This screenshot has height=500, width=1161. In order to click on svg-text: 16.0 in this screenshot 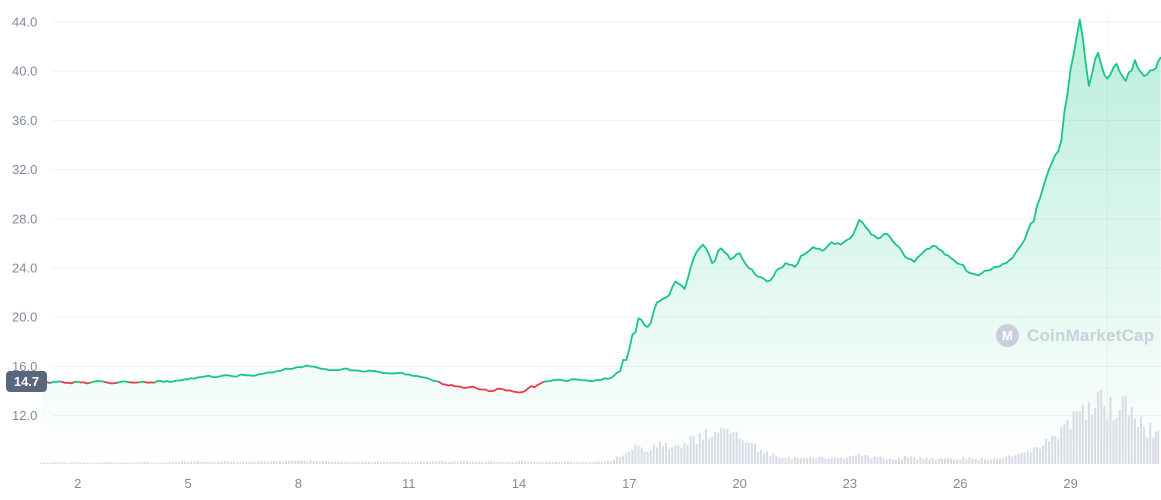, I will do `click(24, 366)`.